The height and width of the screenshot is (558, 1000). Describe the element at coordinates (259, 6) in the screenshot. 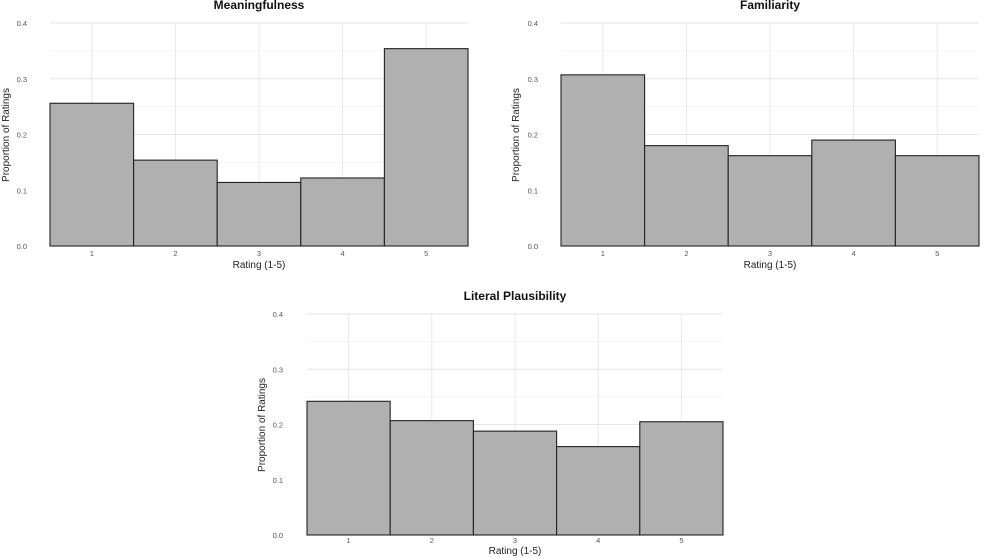

I see `chart-title: Meaningfulness` at that location.